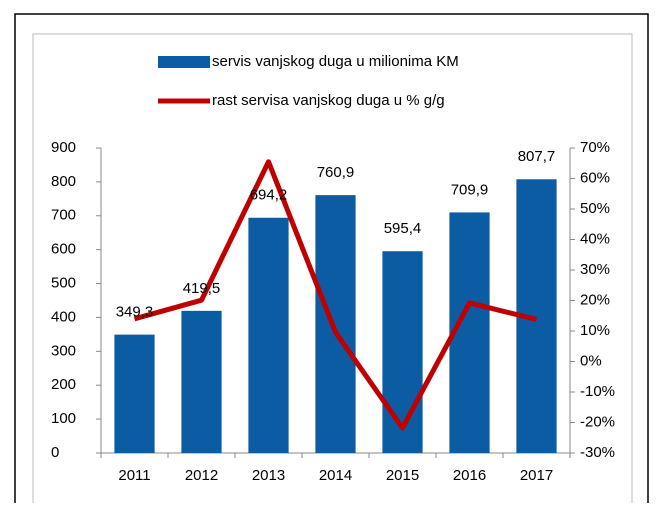 This screenshot has height=508, width=663. Describe the element at coordinates (328, 100) in the screenshot. I see `legend-label: rast servisa vanjskog duga u % g/g` at that location.